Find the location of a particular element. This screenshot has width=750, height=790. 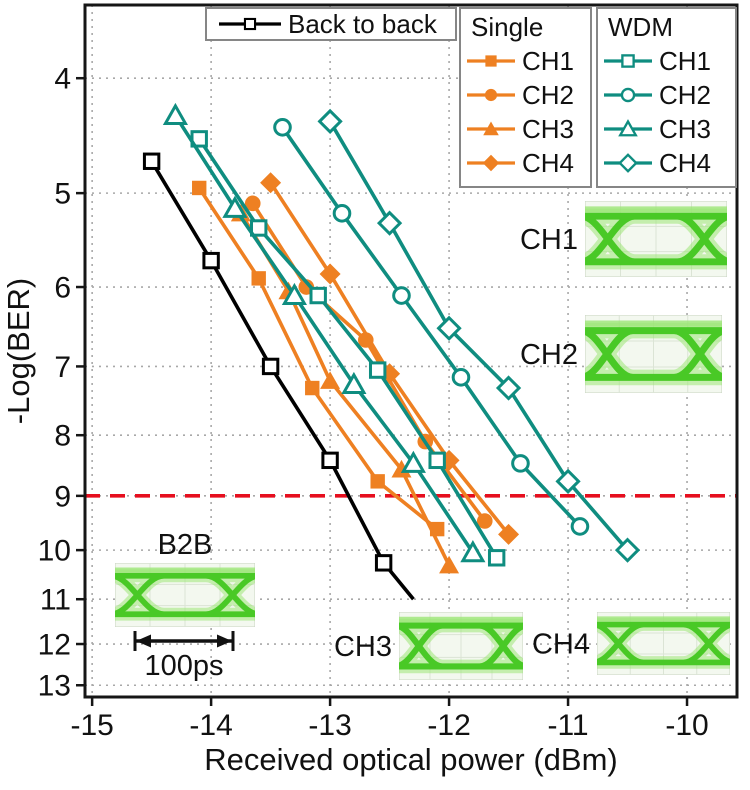

scale-label: 100ps is located at coordinates (183, 666).